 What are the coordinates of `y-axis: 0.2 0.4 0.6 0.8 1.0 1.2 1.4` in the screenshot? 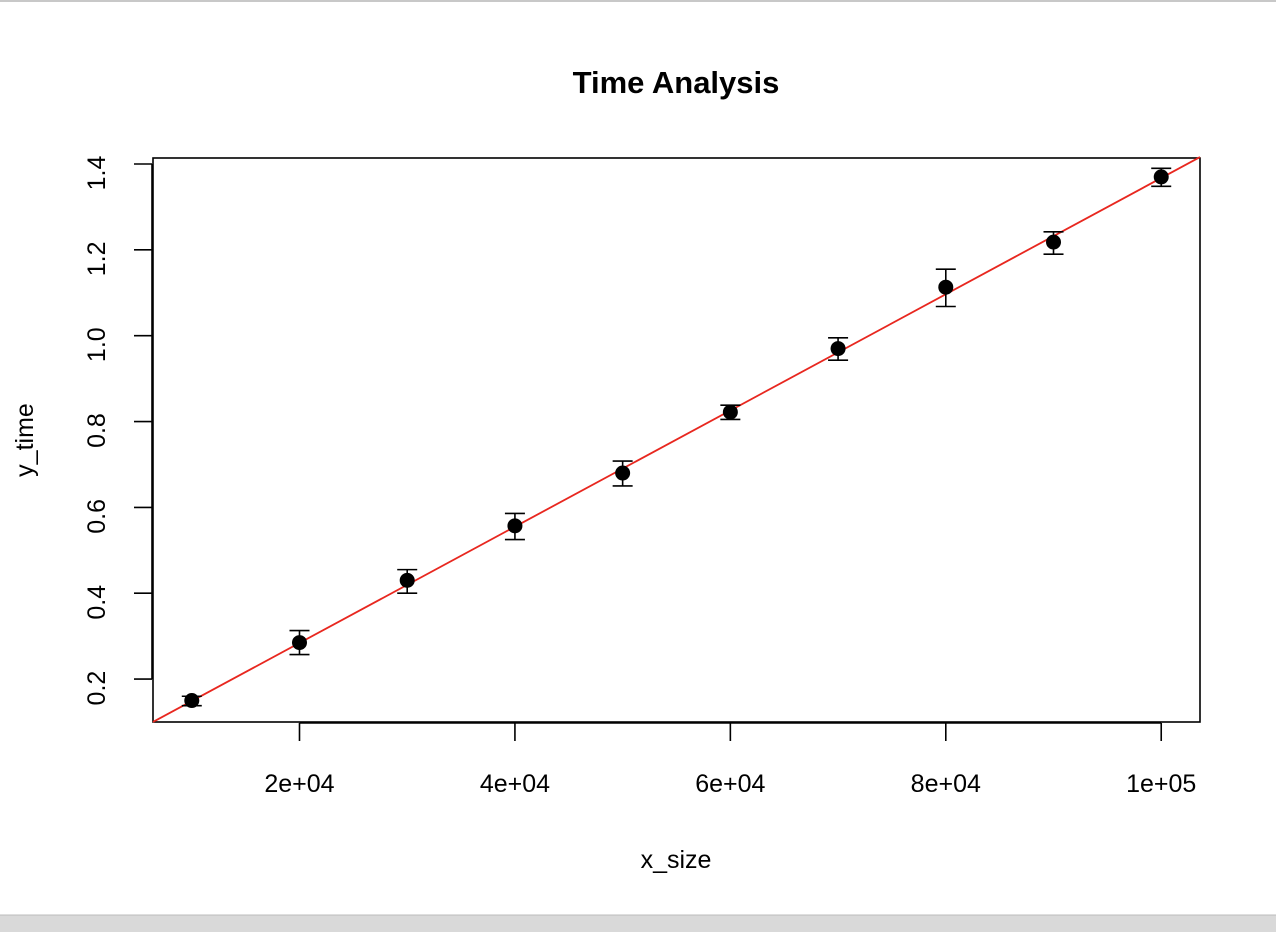 It's located at (118, 431).